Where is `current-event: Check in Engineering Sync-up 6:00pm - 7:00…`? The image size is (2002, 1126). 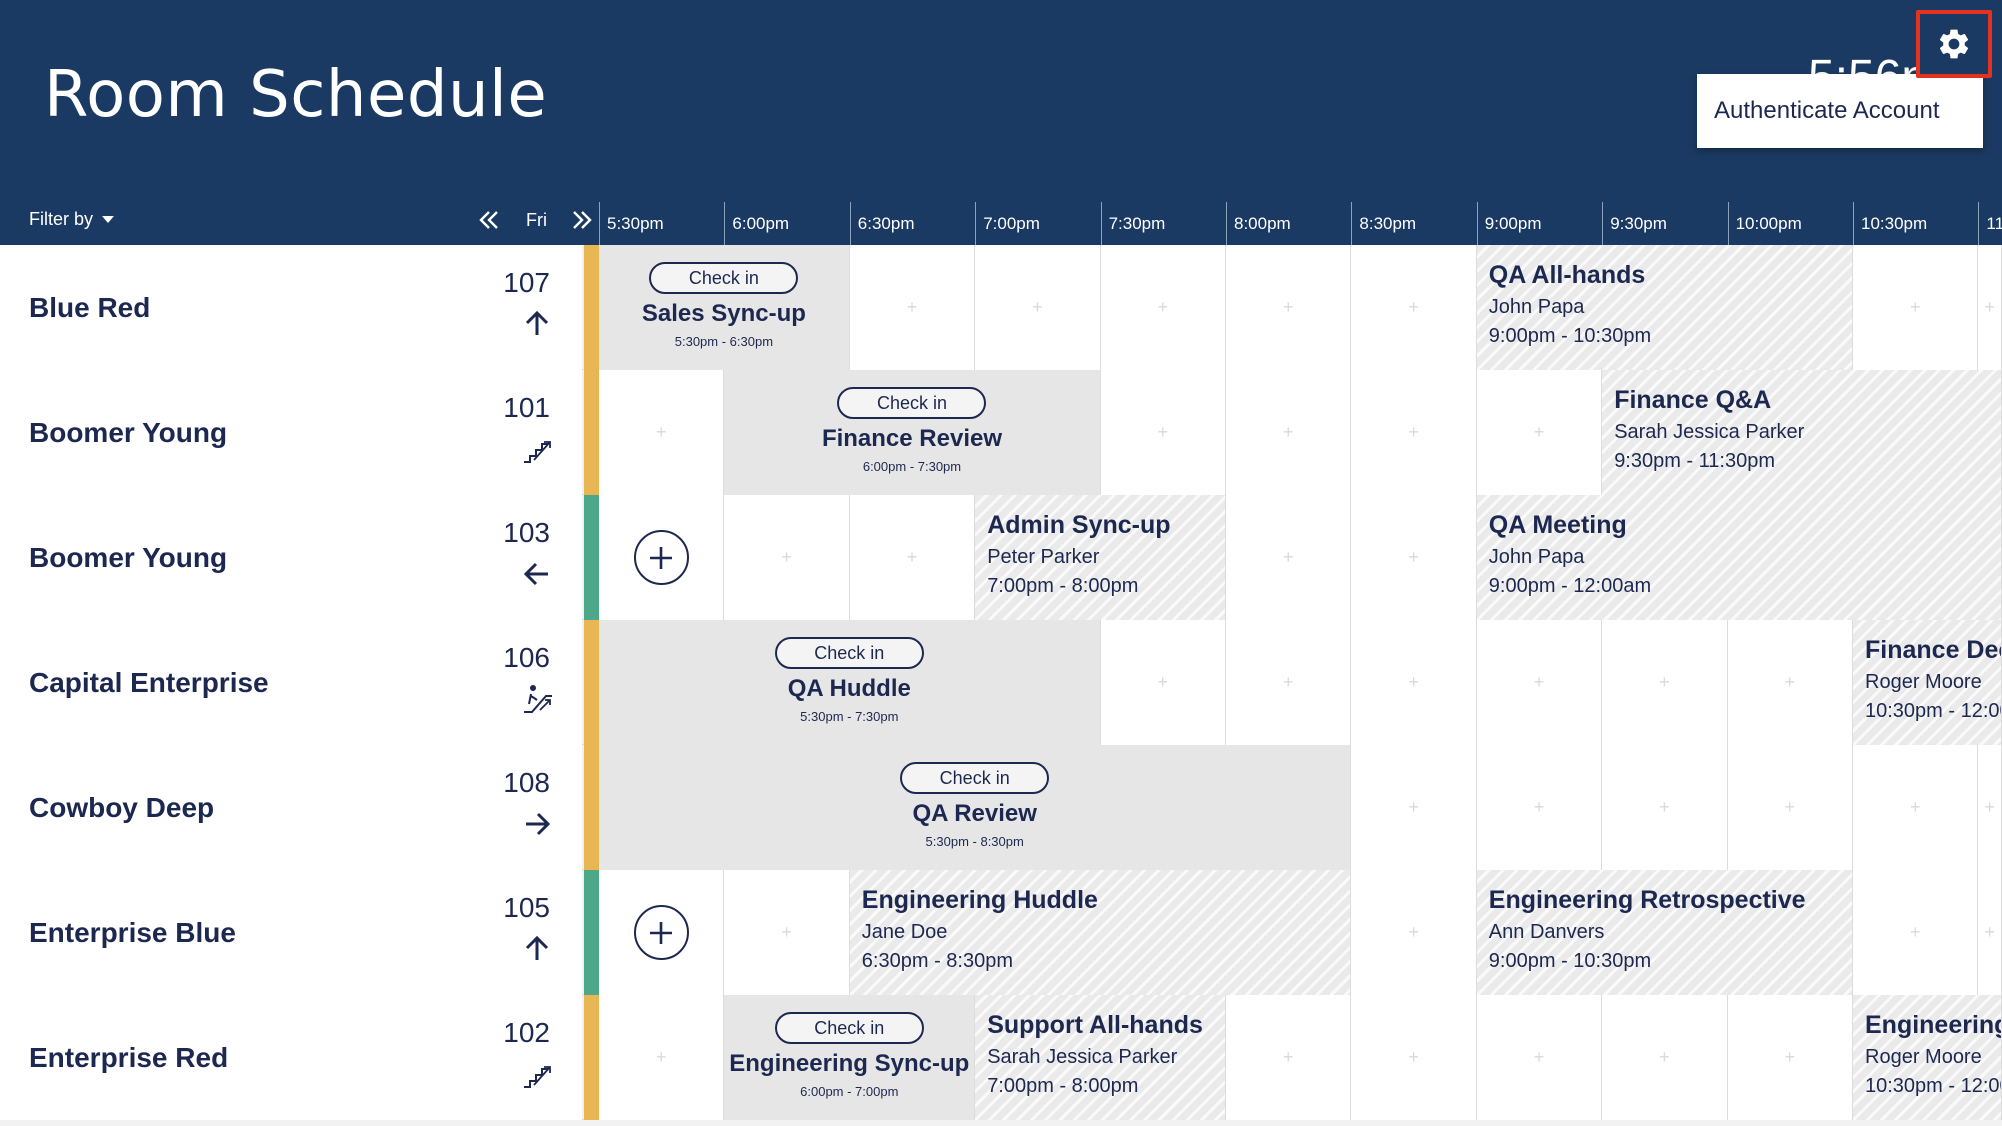
current-event: Check in Engineering Sync-up 6:00pm - 7:00… is located at coordinates (850, 1057).